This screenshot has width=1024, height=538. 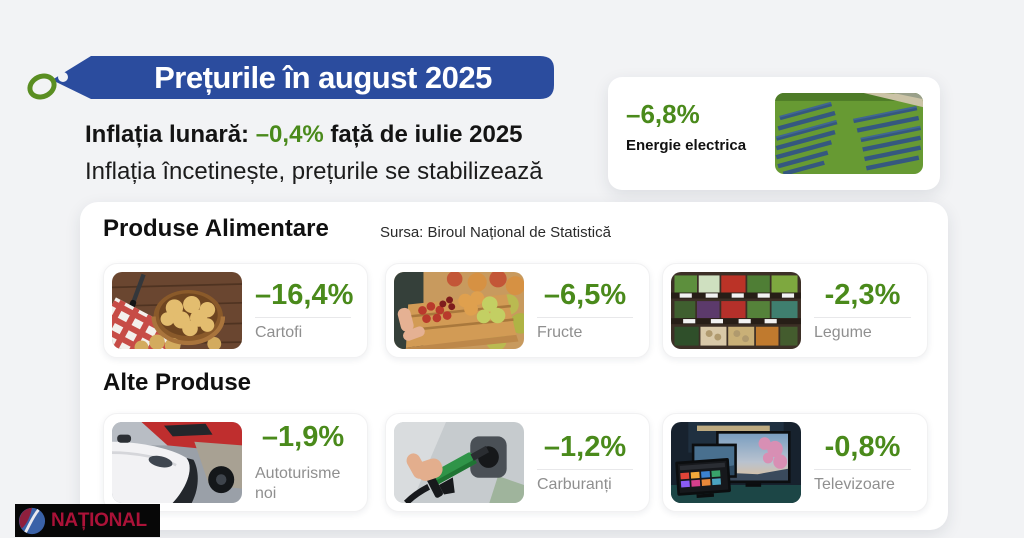 I want to click on price-tag-icon, so click(x=303, y=77).